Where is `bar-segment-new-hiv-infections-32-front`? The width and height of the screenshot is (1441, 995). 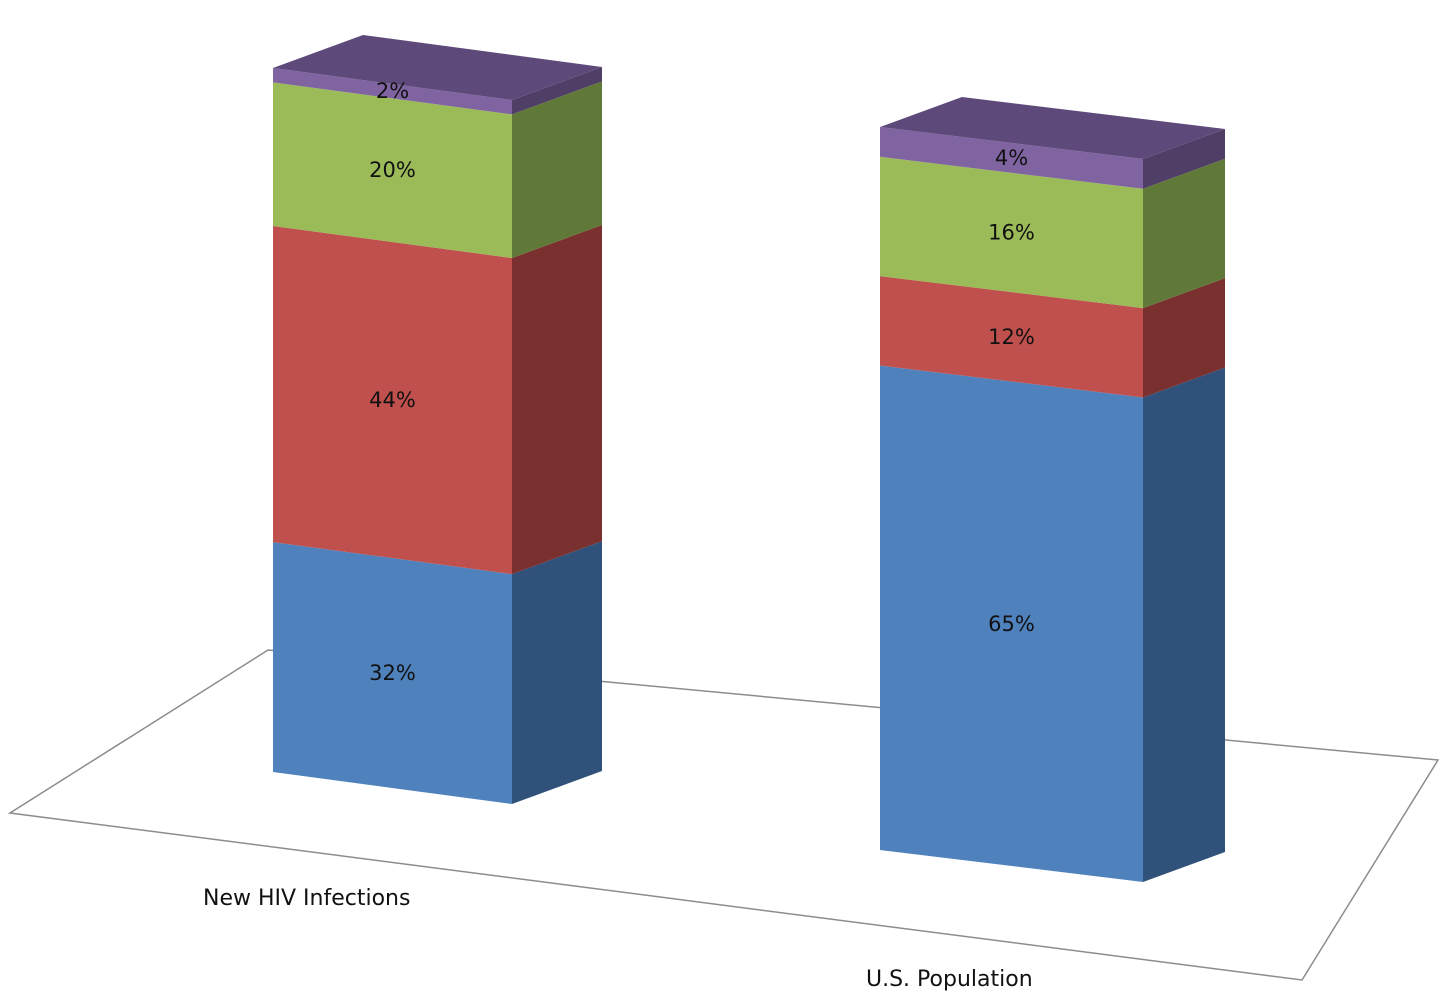 bar-segment-new-hiv-infections-32-front is located at coordinates (392, 673).